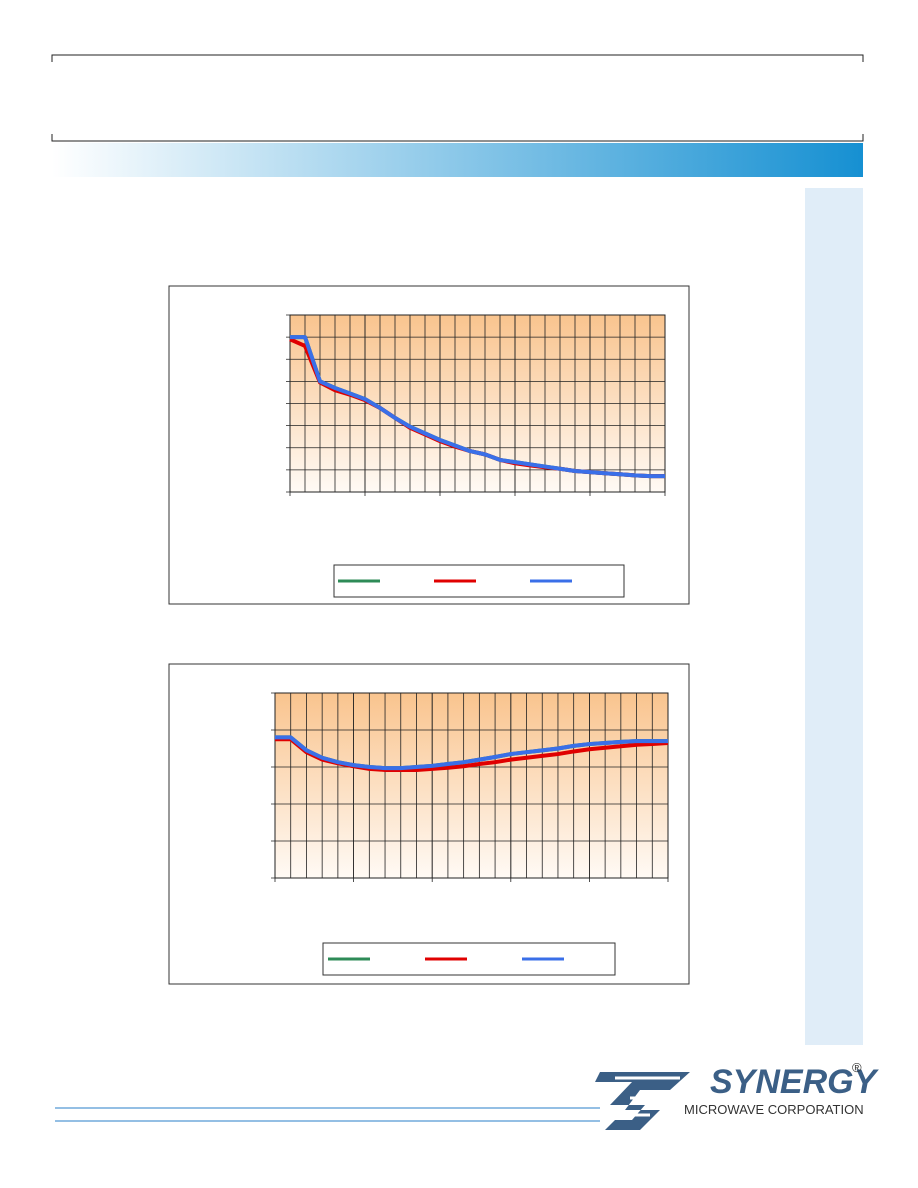  I want to click on footer: SYNERGY ® MICROWAVE CORPORATION, so click(467, 1095).